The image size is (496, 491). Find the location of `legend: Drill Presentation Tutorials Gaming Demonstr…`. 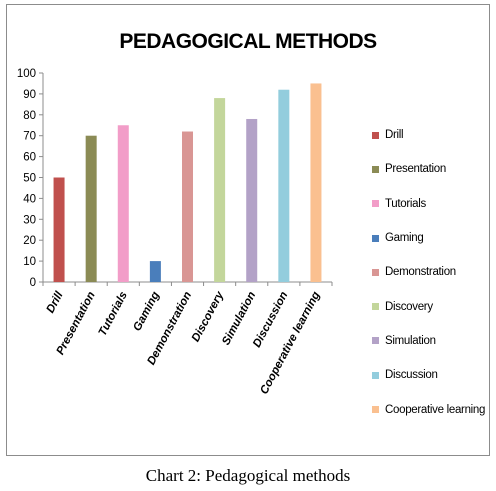

legend: Drill Presentation Tutorials Gaming Demonstr… is located at coordinates (431, 272).